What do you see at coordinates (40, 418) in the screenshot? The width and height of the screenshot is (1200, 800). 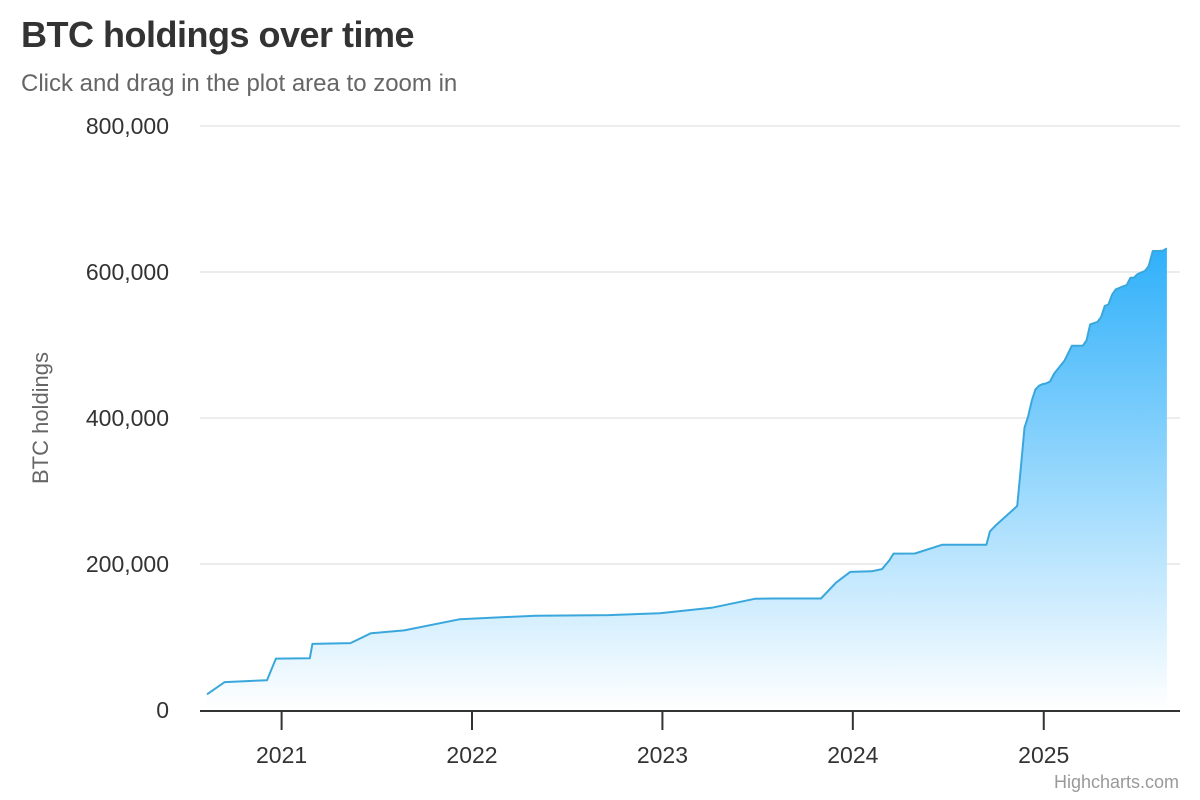 I see `y-axis-title: BTC holdings` at bounding box center [40, 418].